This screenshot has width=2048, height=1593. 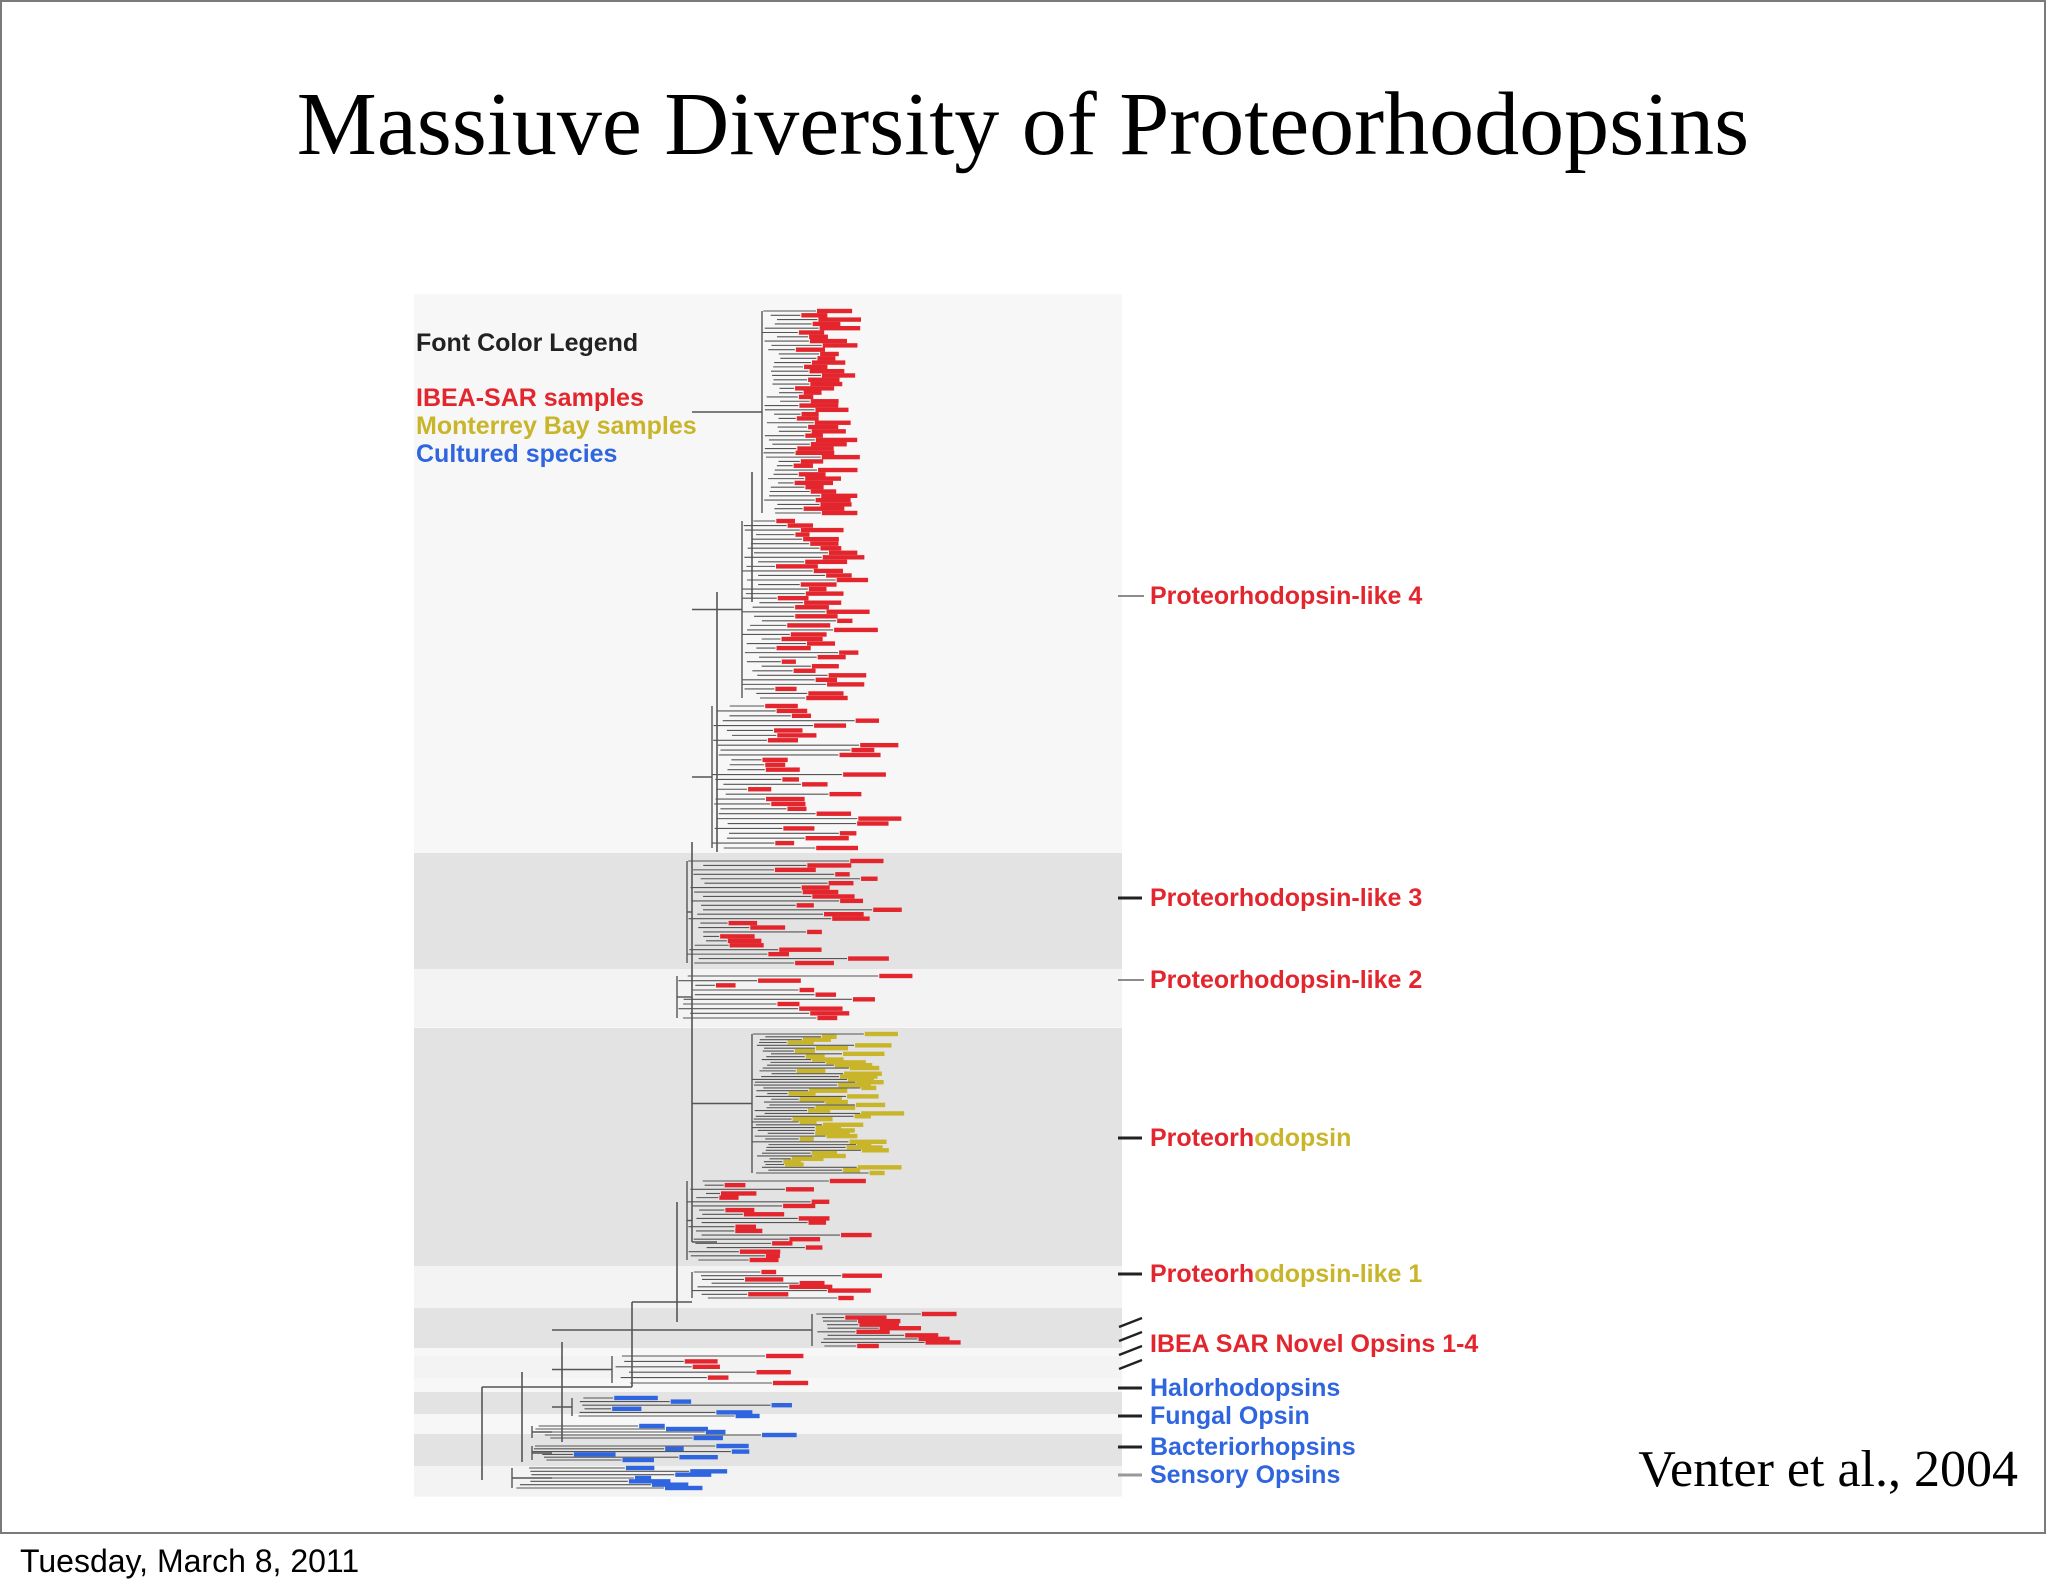 What do you see at coordinates (1286, 898) in the screenshot?
I see `clade-label-part: Proteorhodopsin-like 3` at bounding box center [1286, 898].